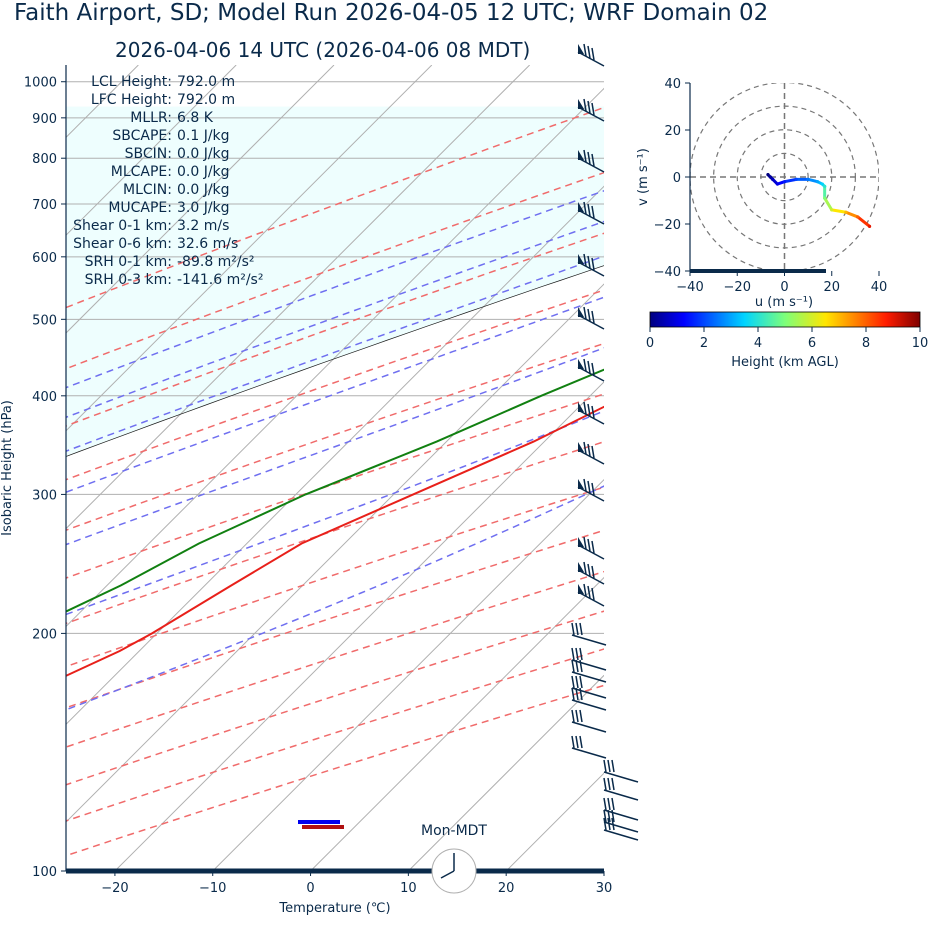 Image resolution: width=928 pixels, height=936 pixels. I want to click on stat-label: Shear 0-6 km:, so click(122, 244).